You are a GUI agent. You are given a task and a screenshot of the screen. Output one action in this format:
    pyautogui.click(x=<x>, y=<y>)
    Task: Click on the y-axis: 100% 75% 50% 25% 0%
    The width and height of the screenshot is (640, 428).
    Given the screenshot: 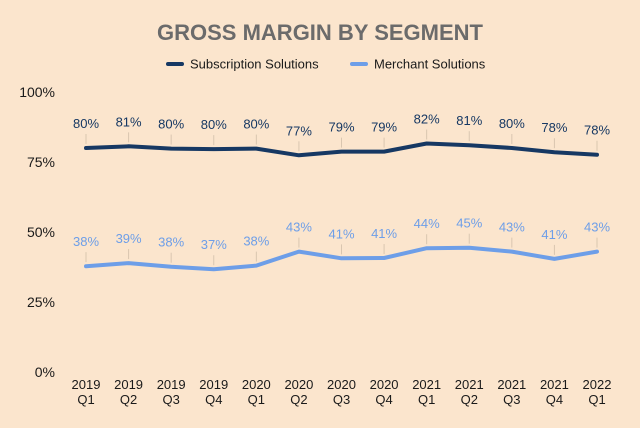 What is the action you would take?
    pyautogui.click(x=37, y=232)
    